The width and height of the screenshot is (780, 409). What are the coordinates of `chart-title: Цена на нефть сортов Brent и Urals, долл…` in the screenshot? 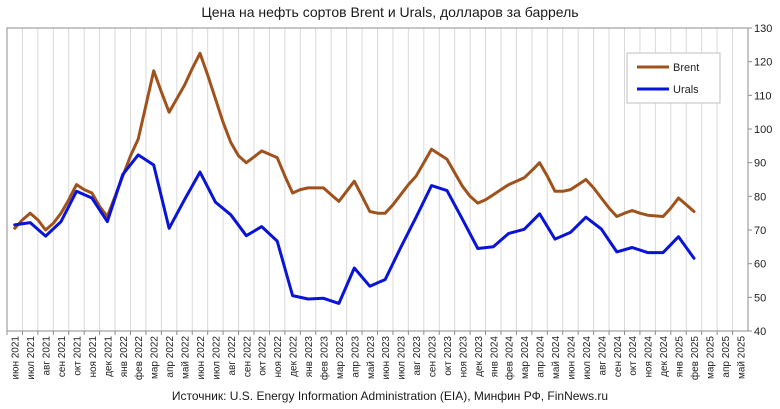 It's located at (390, 12).